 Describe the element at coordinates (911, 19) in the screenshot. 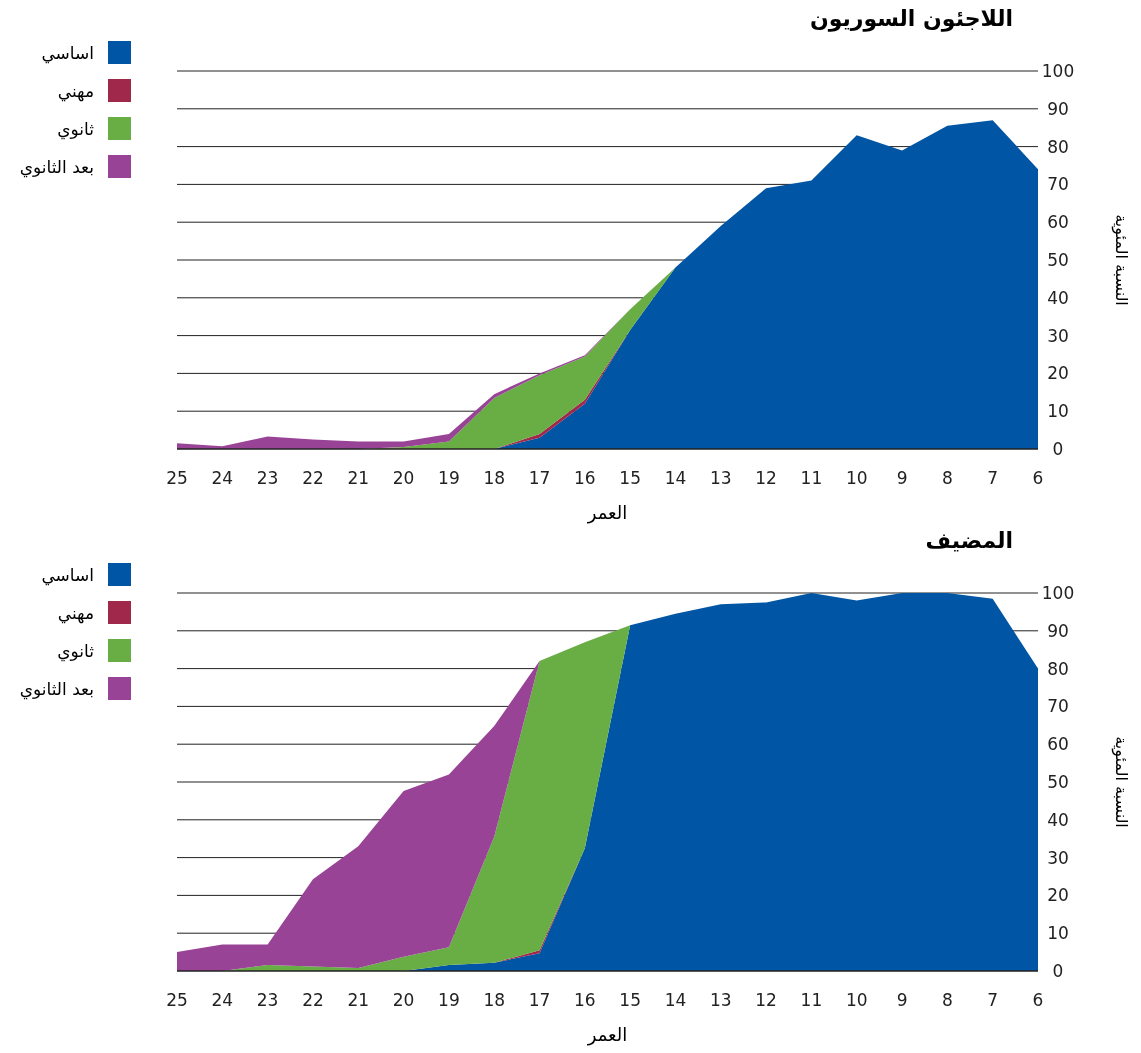

I see `chart-title: اللاجئون السوريون` at that location.